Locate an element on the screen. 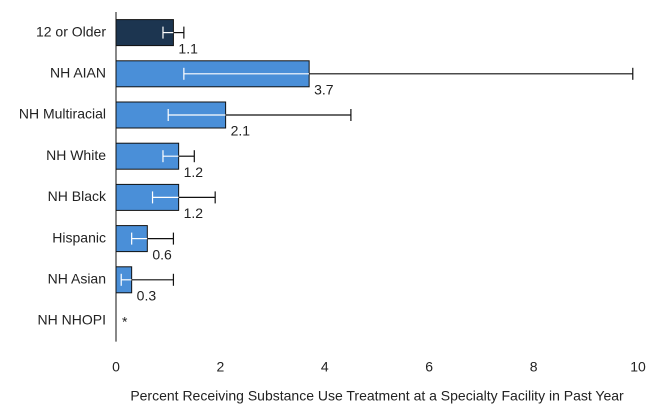  y-tick-label: NH Asian is located at coordinates (77, 279).